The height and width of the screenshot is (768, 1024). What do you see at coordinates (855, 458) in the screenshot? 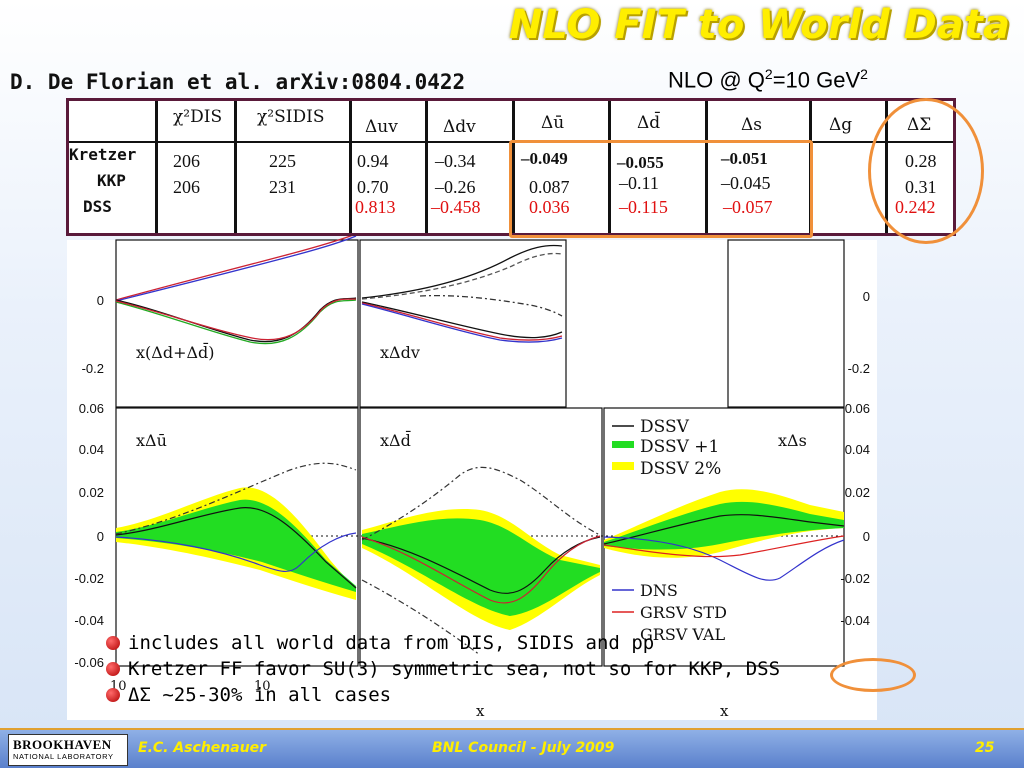
I see `yticks-right: 0 -0.2 0.06 0.04 0.02 0 -0.02 -0.04` at bounding box center [855, 458].